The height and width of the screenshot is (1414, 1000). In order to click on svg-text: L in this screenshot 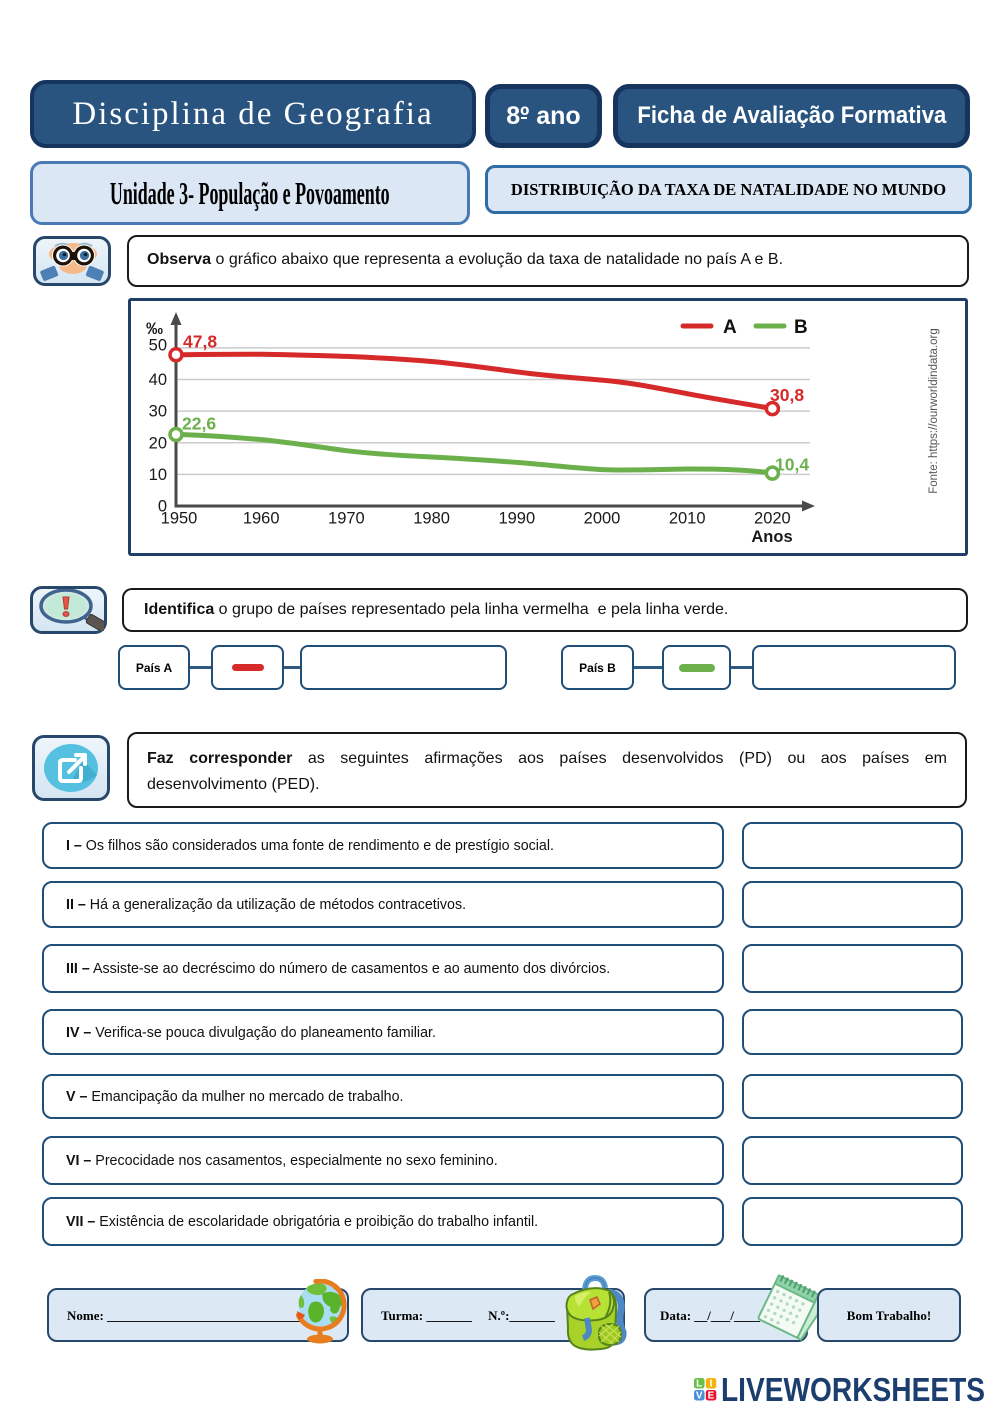, I will do `click(699, 1383)`.